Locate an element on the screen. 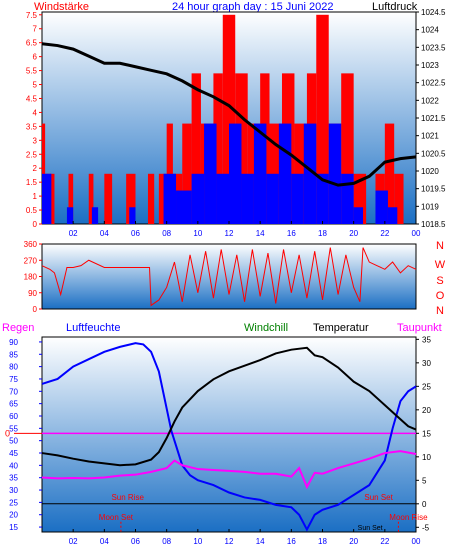 The image size is (462, 550). wind-tick-label-5: 2.5 is located at coordinates (32, 154).